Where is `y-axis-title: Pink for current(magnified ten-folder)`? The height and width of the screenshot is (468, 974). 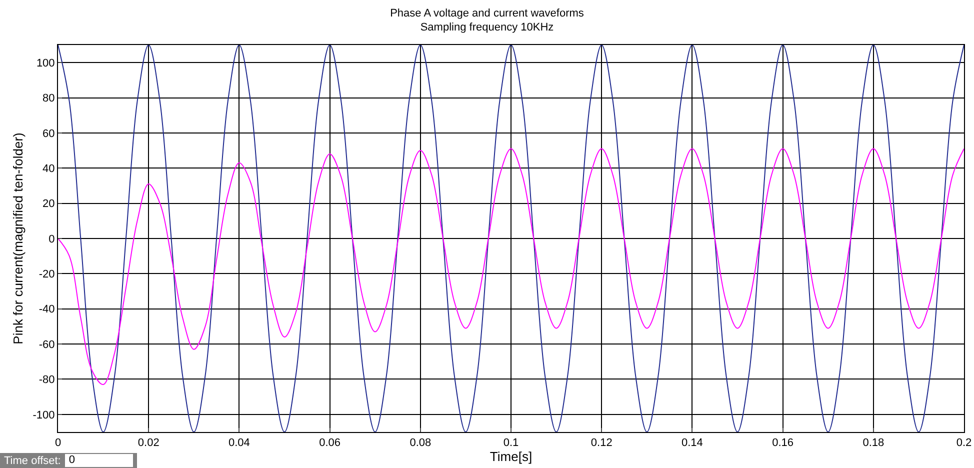 y-axis-title: Pink for current(magnified ten-folder) is located at coordinates (18, 238).